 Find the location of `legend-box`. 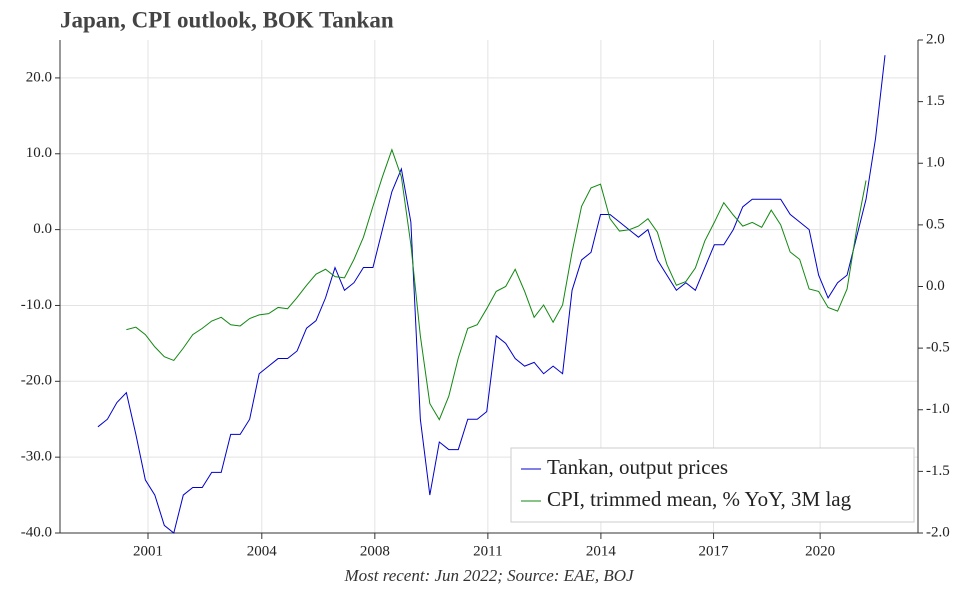

legend-box is located at coordinates (712, 485).